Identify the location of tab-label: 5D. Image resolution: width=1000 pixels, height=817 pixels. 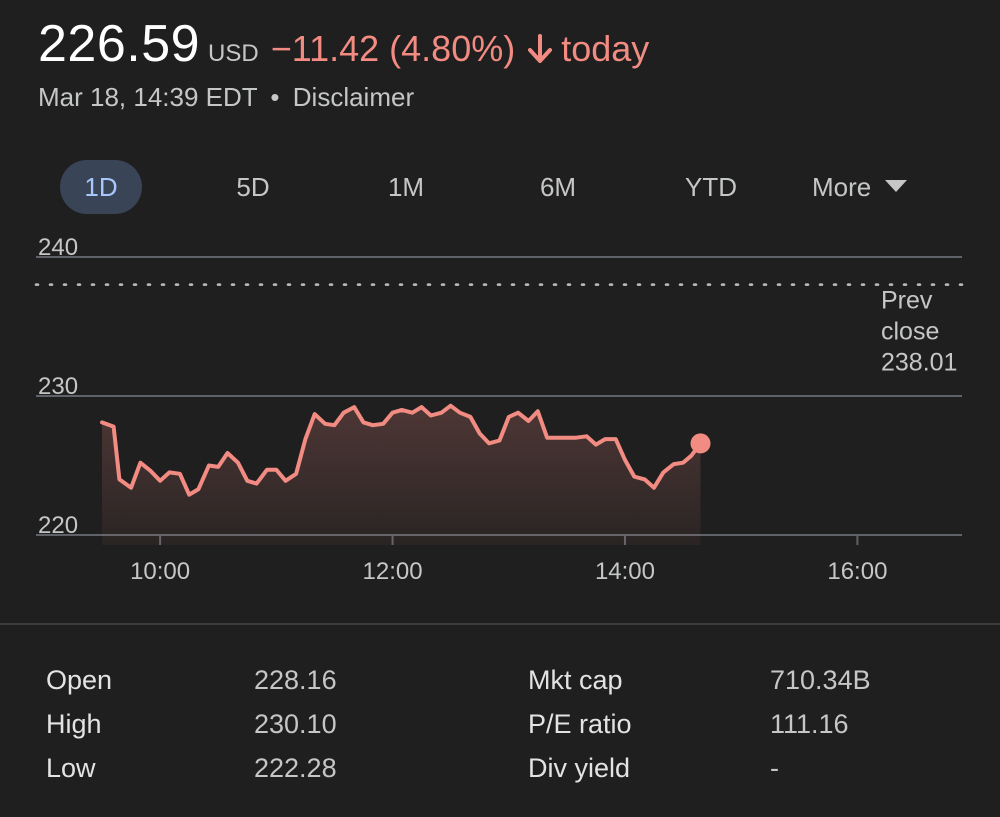
(253, 187).